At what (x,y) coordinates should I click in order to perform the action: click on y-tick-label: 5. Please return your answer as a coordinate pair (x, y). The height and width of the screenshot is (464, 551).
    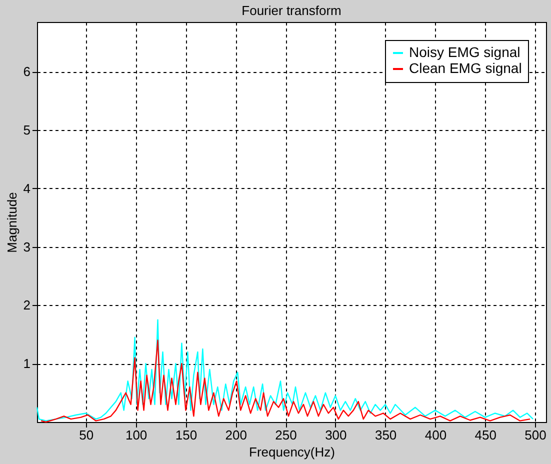
    Looking at the image, I should click on (26, 130).